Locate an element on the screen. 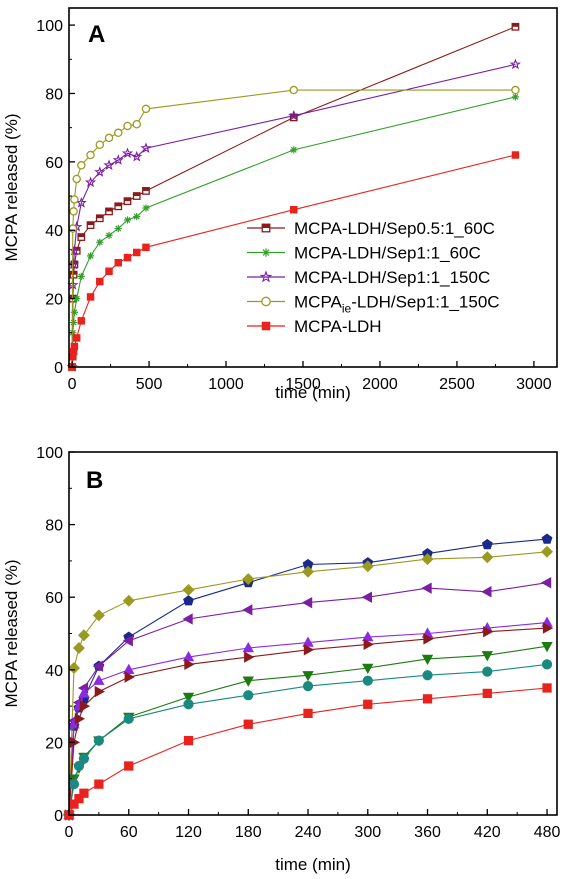 This screenshot has width=568, height=879. legend-marker is located at coordinates (266, 252).